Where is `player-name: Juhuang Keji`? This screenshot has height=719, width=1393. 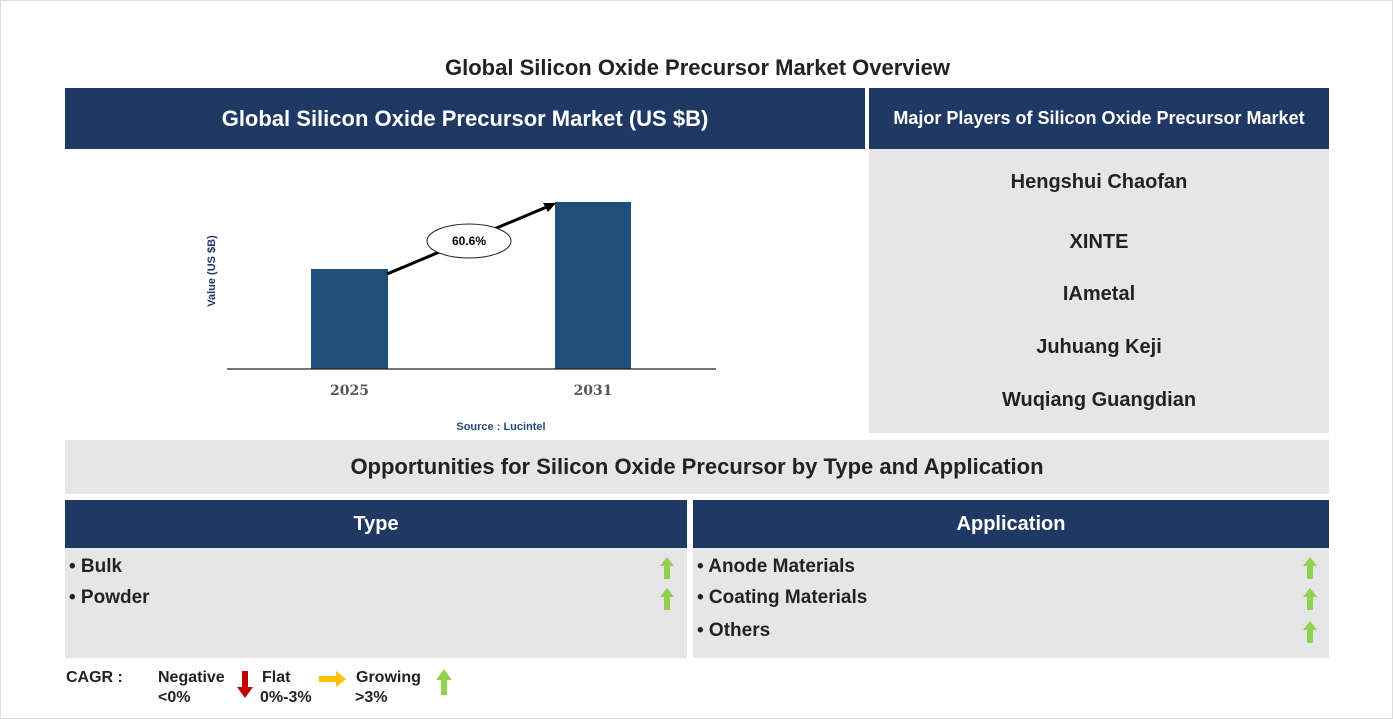
player-name: Juhuang Keji is located at coordinates (1099, 347).